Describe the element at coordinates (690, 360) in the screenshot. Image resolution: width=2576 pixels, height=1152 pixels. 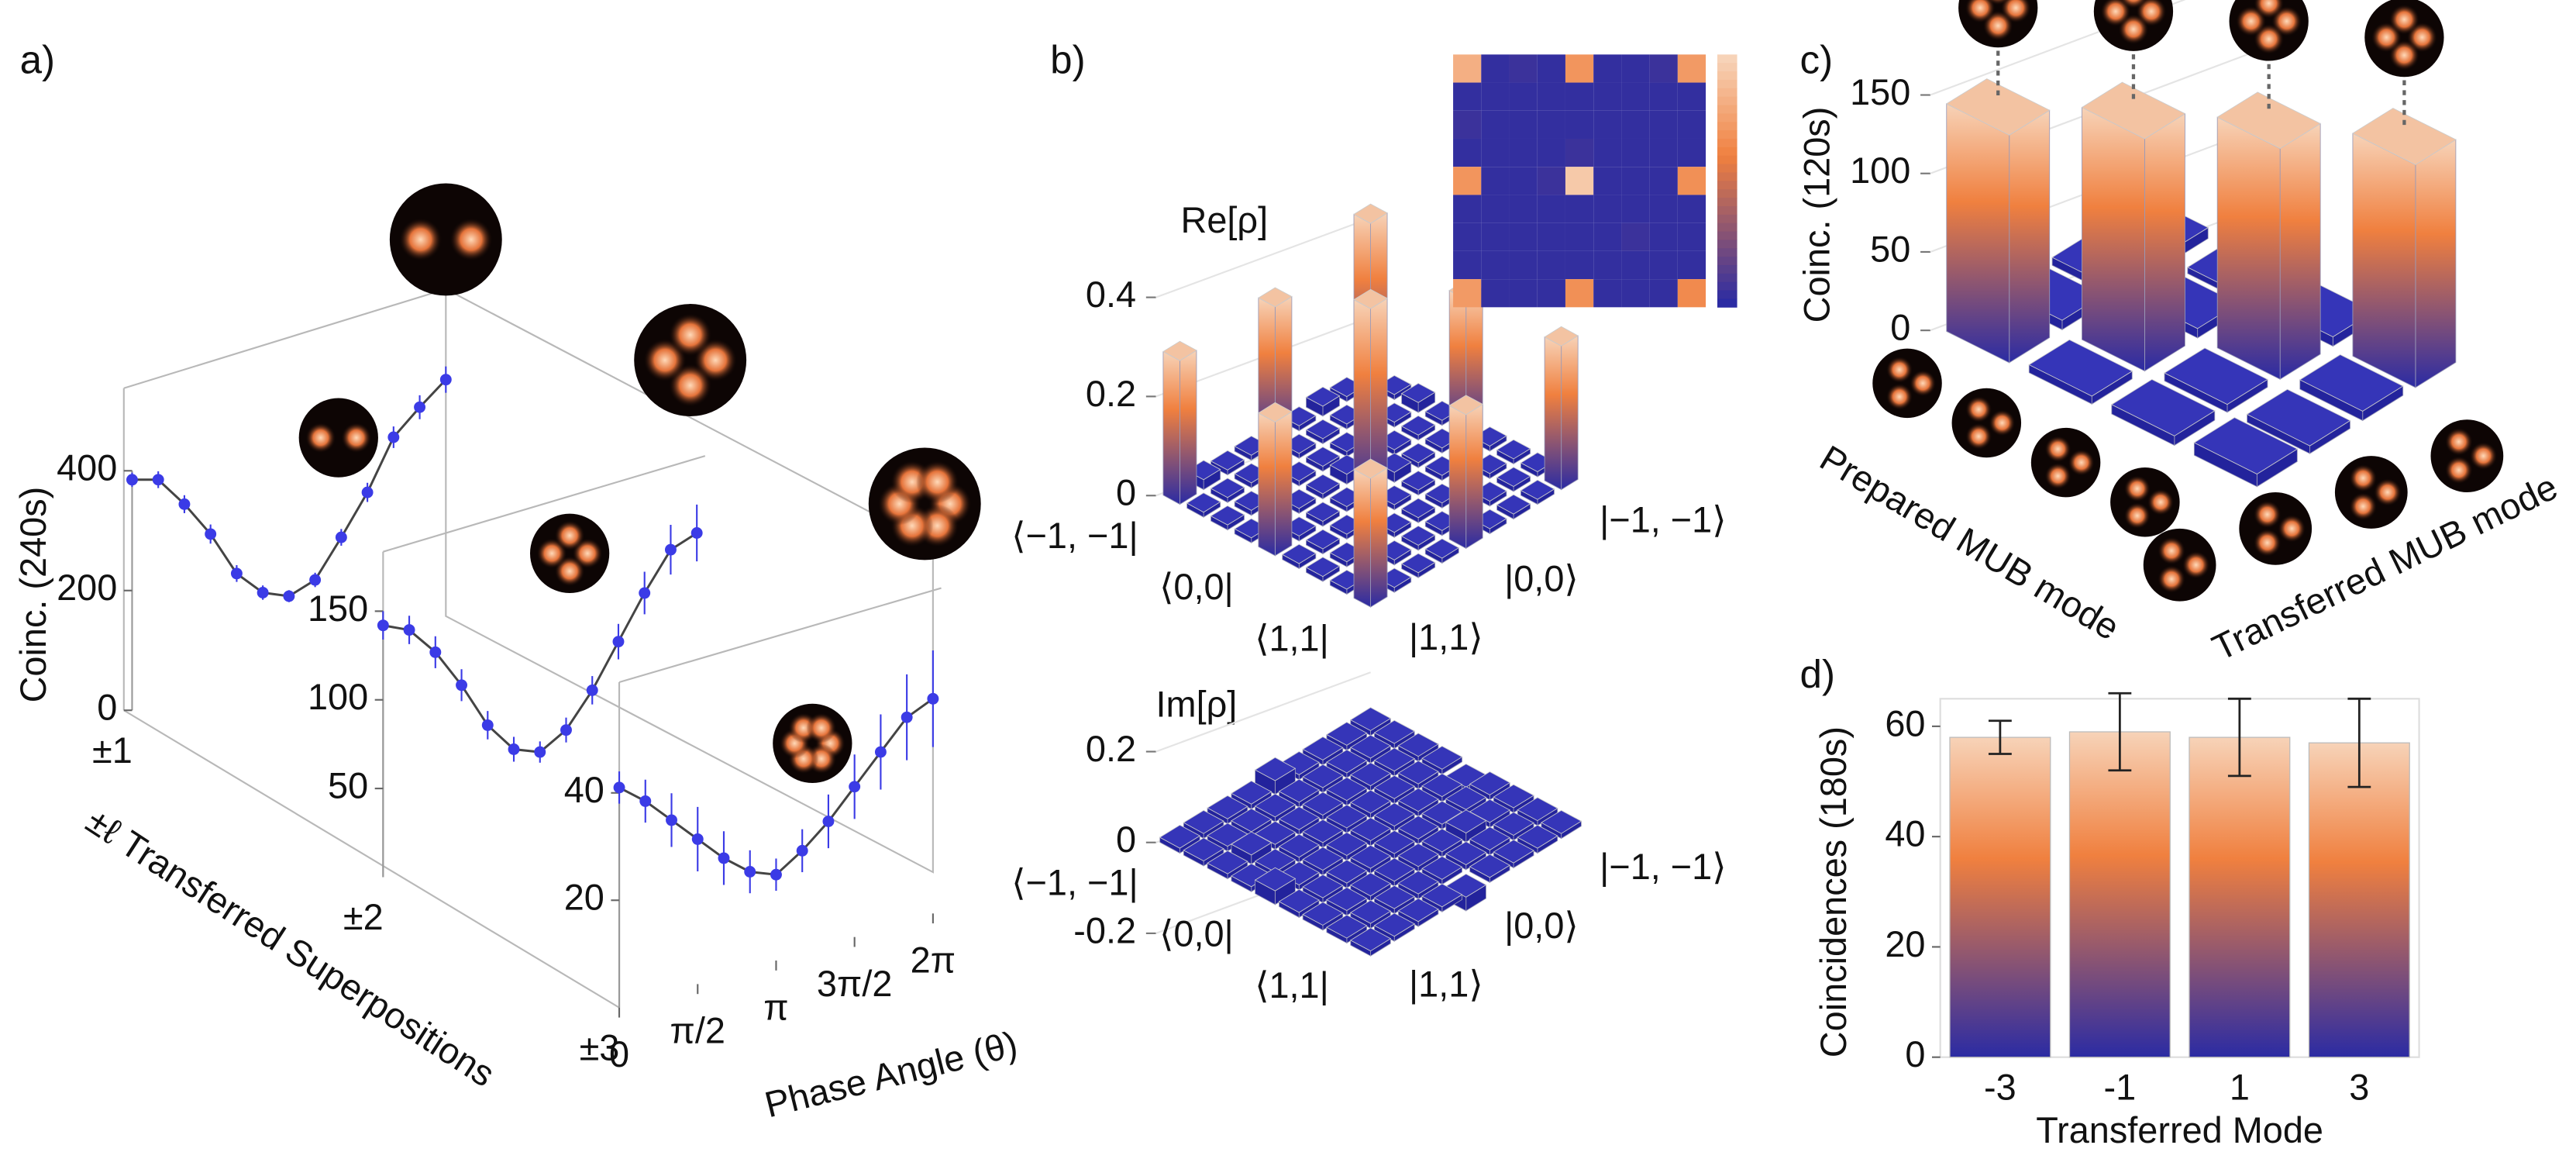
I see `icon-disc` at that location.